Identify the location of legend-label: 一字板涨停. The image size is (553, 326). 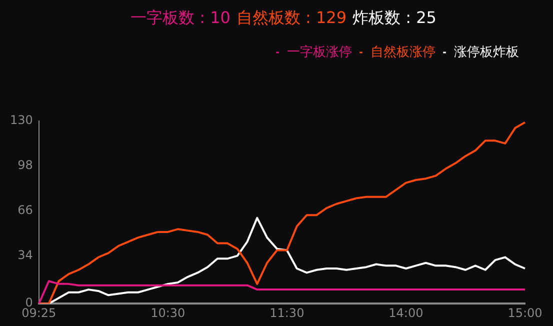
(319, 52).